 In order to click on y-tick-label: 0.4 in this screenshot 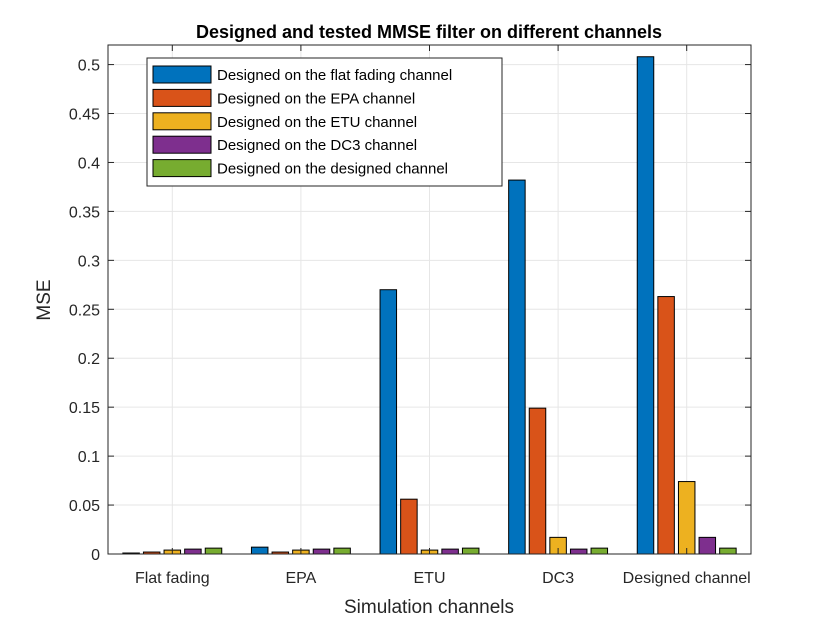, I will do `click(89, 163)`.